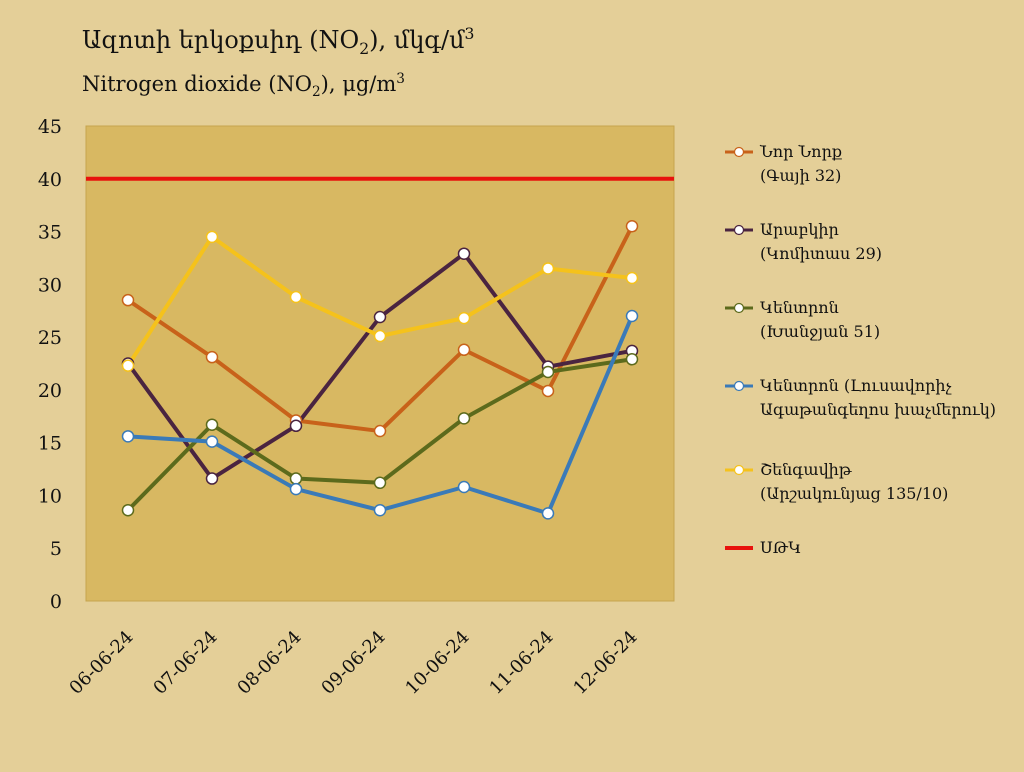 This screenshot has width=1024, height=772. Describe the element at coordinates (821, 253) in the screenshot. I see `legend-label-sub: (Կոմիտաս 29)` at that location.